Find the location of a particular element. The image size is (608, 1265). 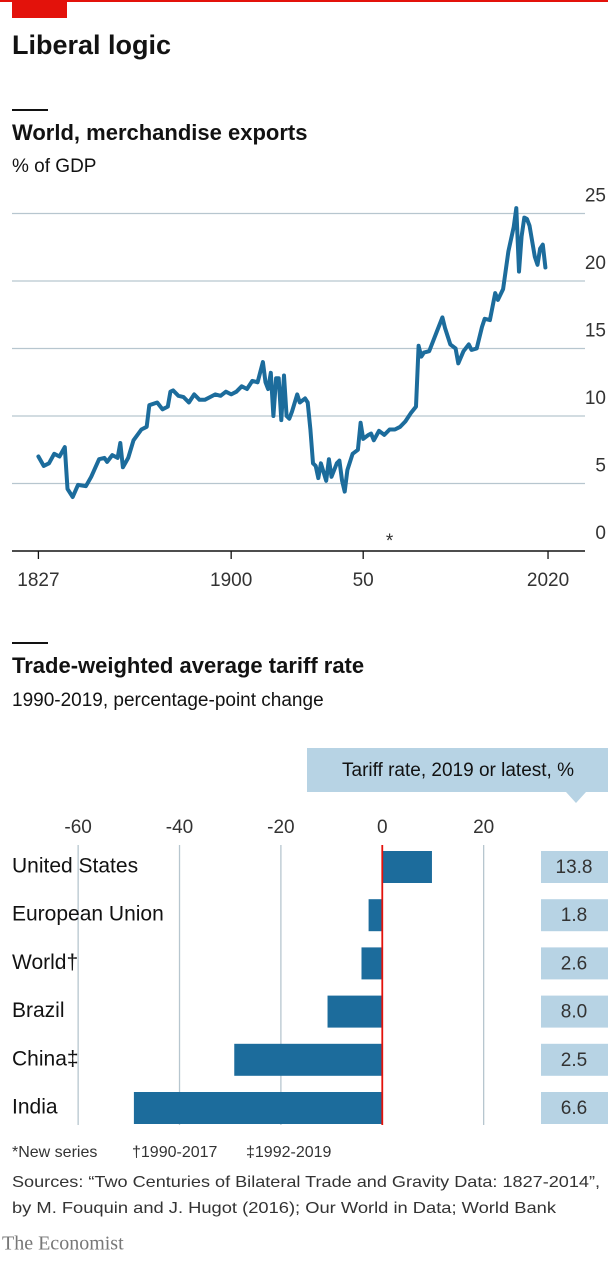

x-tick-label: -60 is located at coordinates (77, 827).